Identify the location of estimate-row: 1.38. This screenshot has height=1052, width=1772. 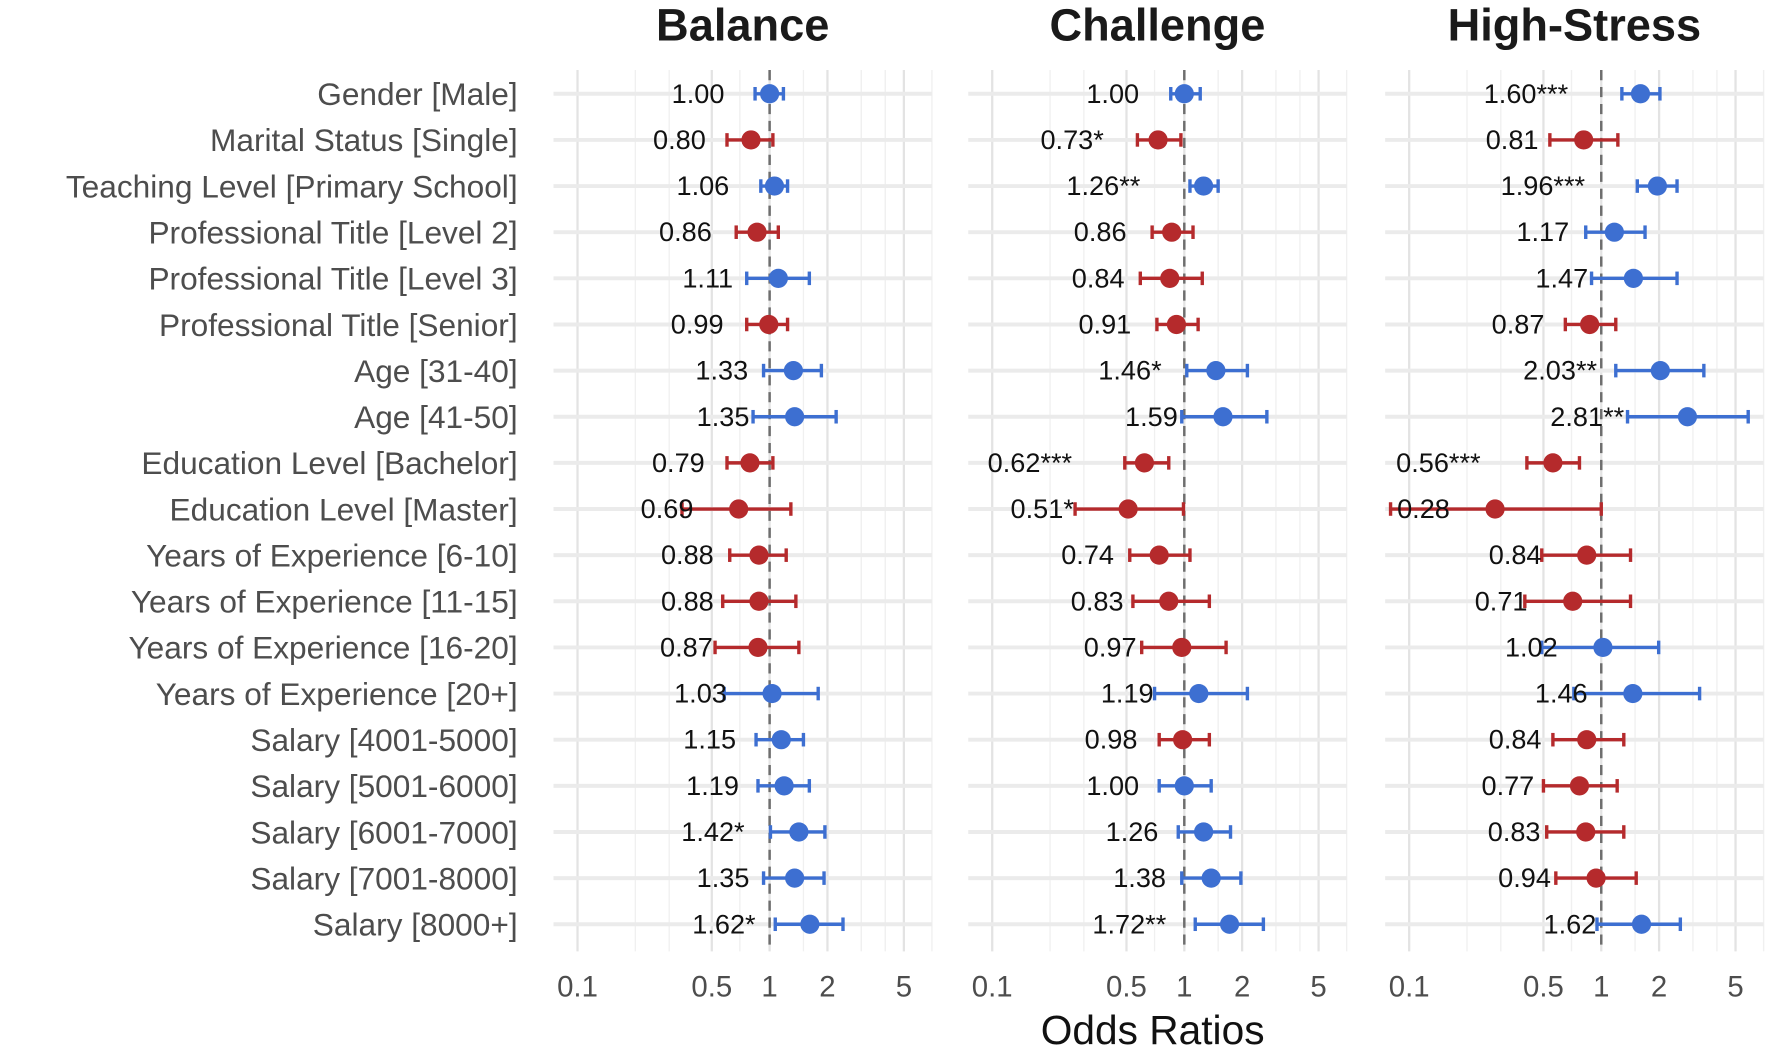
(1178, 877).